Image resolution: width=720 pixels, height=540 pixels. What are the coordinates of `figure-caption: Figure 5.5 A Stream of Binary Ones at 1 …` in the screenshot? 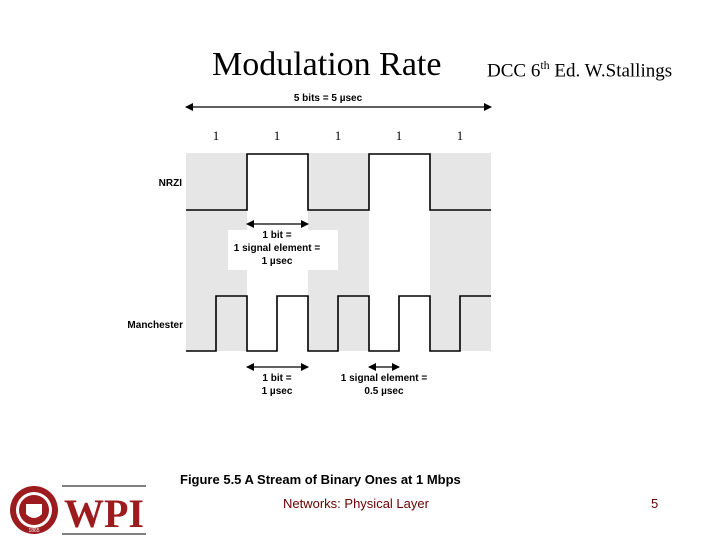 It's located at (320, 479).